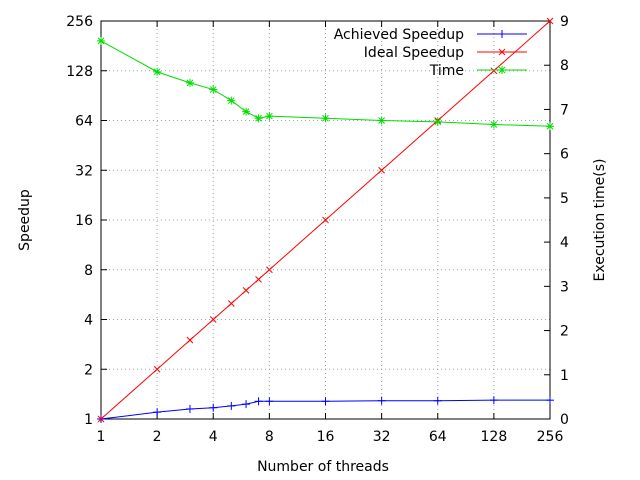 This screenshot has height=480, width=640. I want to click on series-time, so click(325, 83).